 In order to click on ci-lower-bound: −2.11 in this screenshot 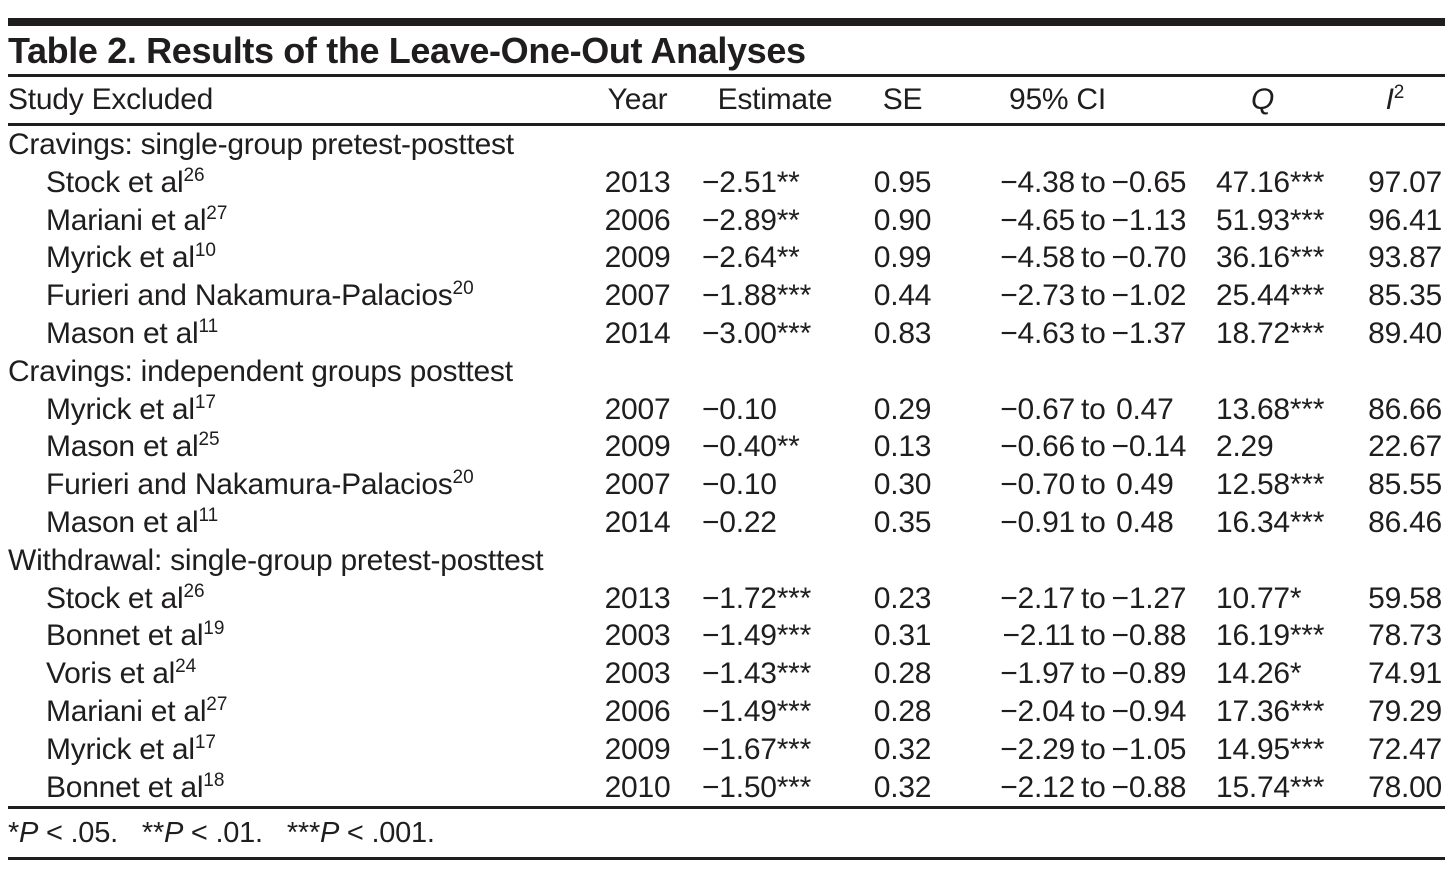, I will do `click(1039, 636)`.